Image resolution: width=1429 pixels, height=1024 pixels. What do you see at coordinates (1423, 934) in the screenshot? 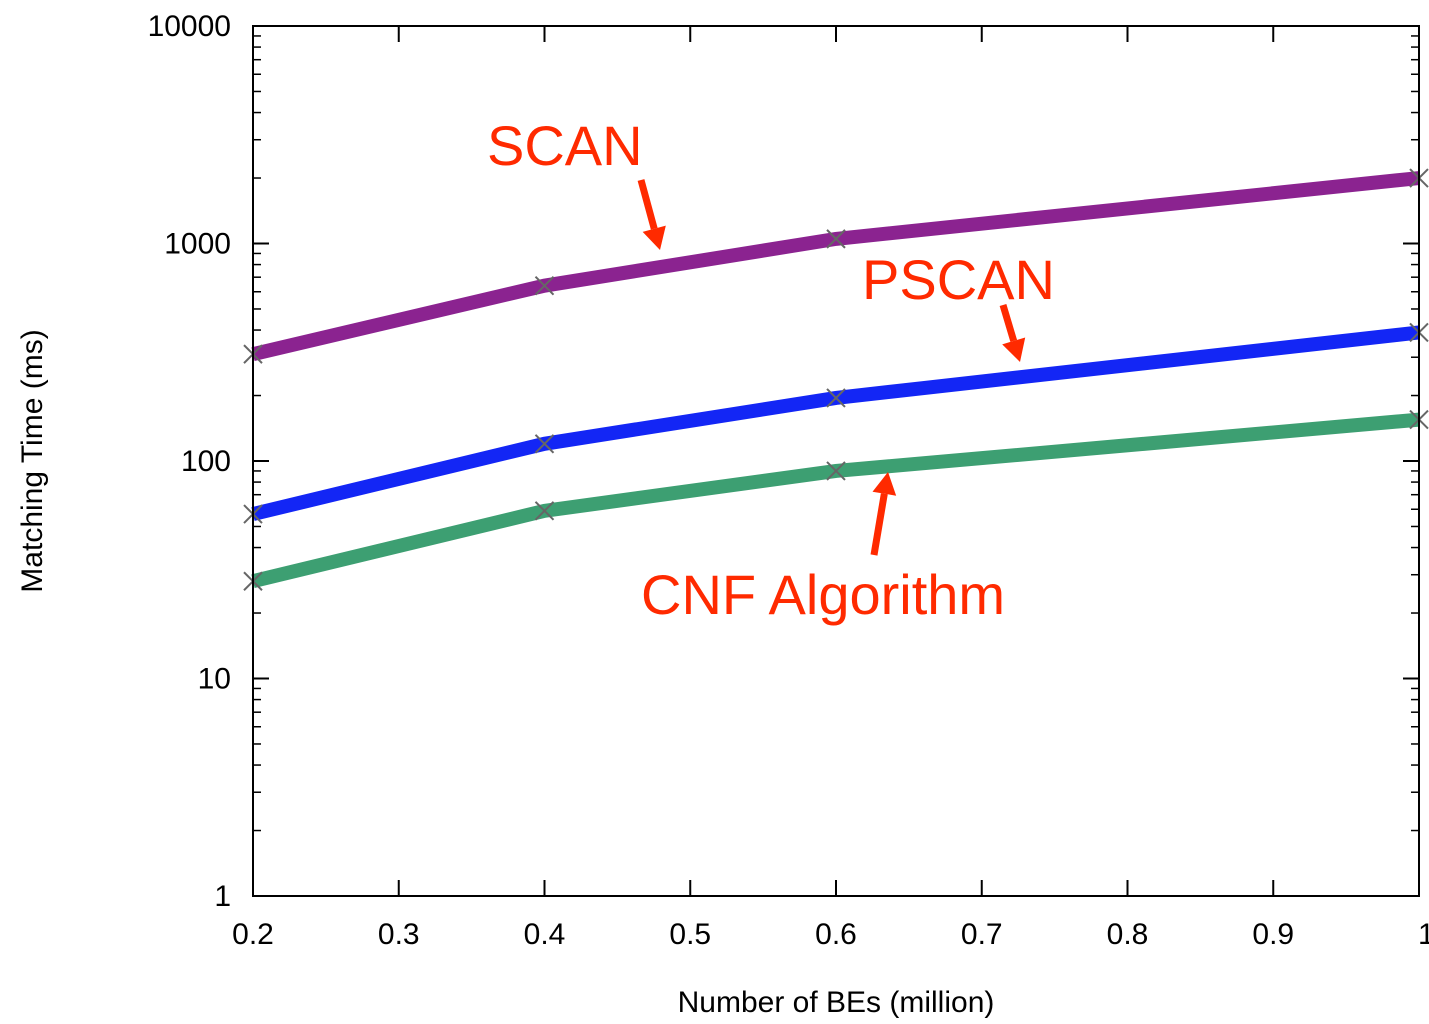
I see `x-tick-label: 1` at bounding box center [1423, 934].